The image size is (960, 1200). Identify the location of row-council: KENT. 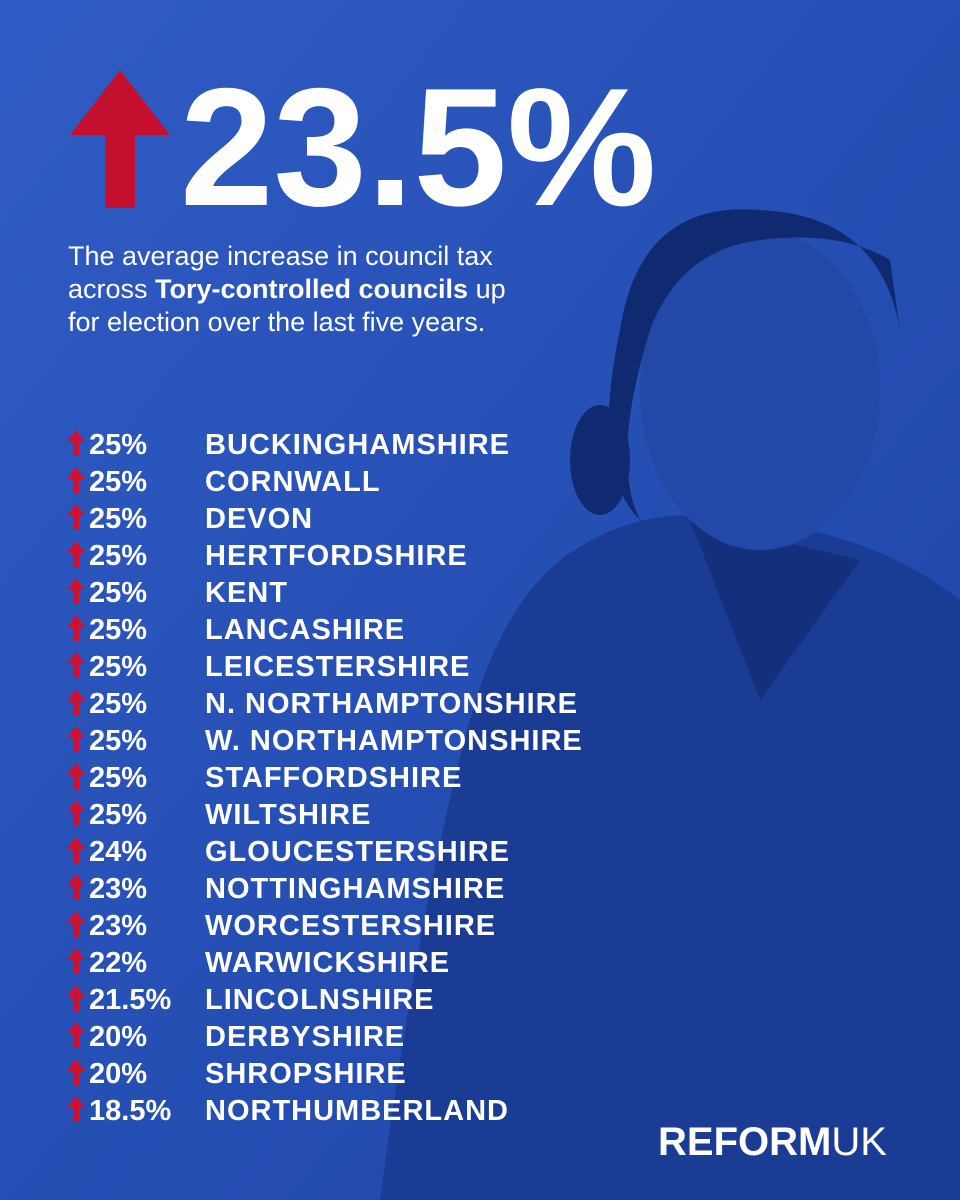
(246, 593).